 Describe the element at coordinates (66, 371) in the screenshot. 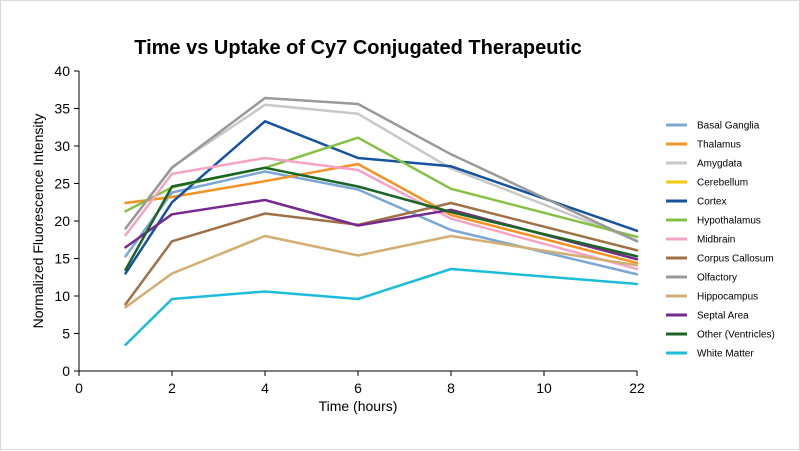

I see `y-tick-label: 0` at that location.